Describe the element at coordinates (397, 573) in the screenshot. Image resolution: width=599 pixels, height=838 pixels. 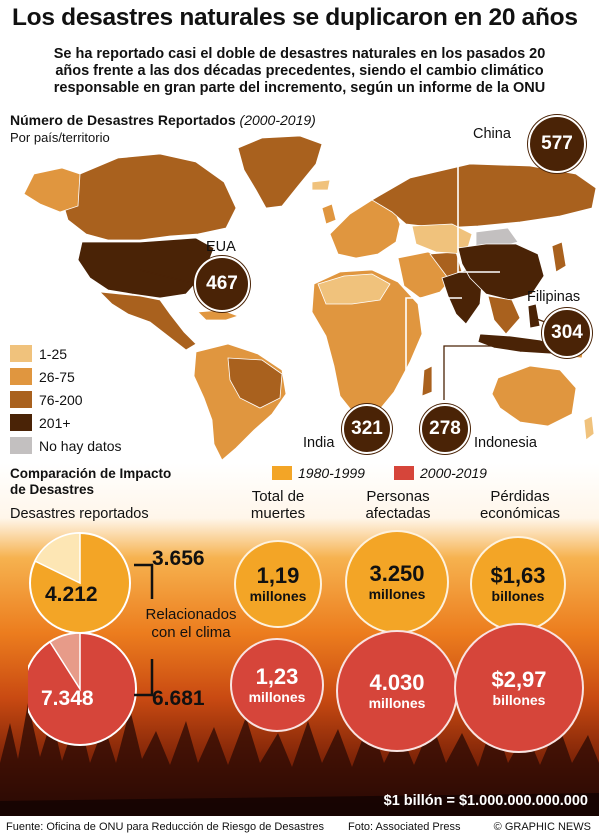
I see `circle-value: 3.250` at that location.